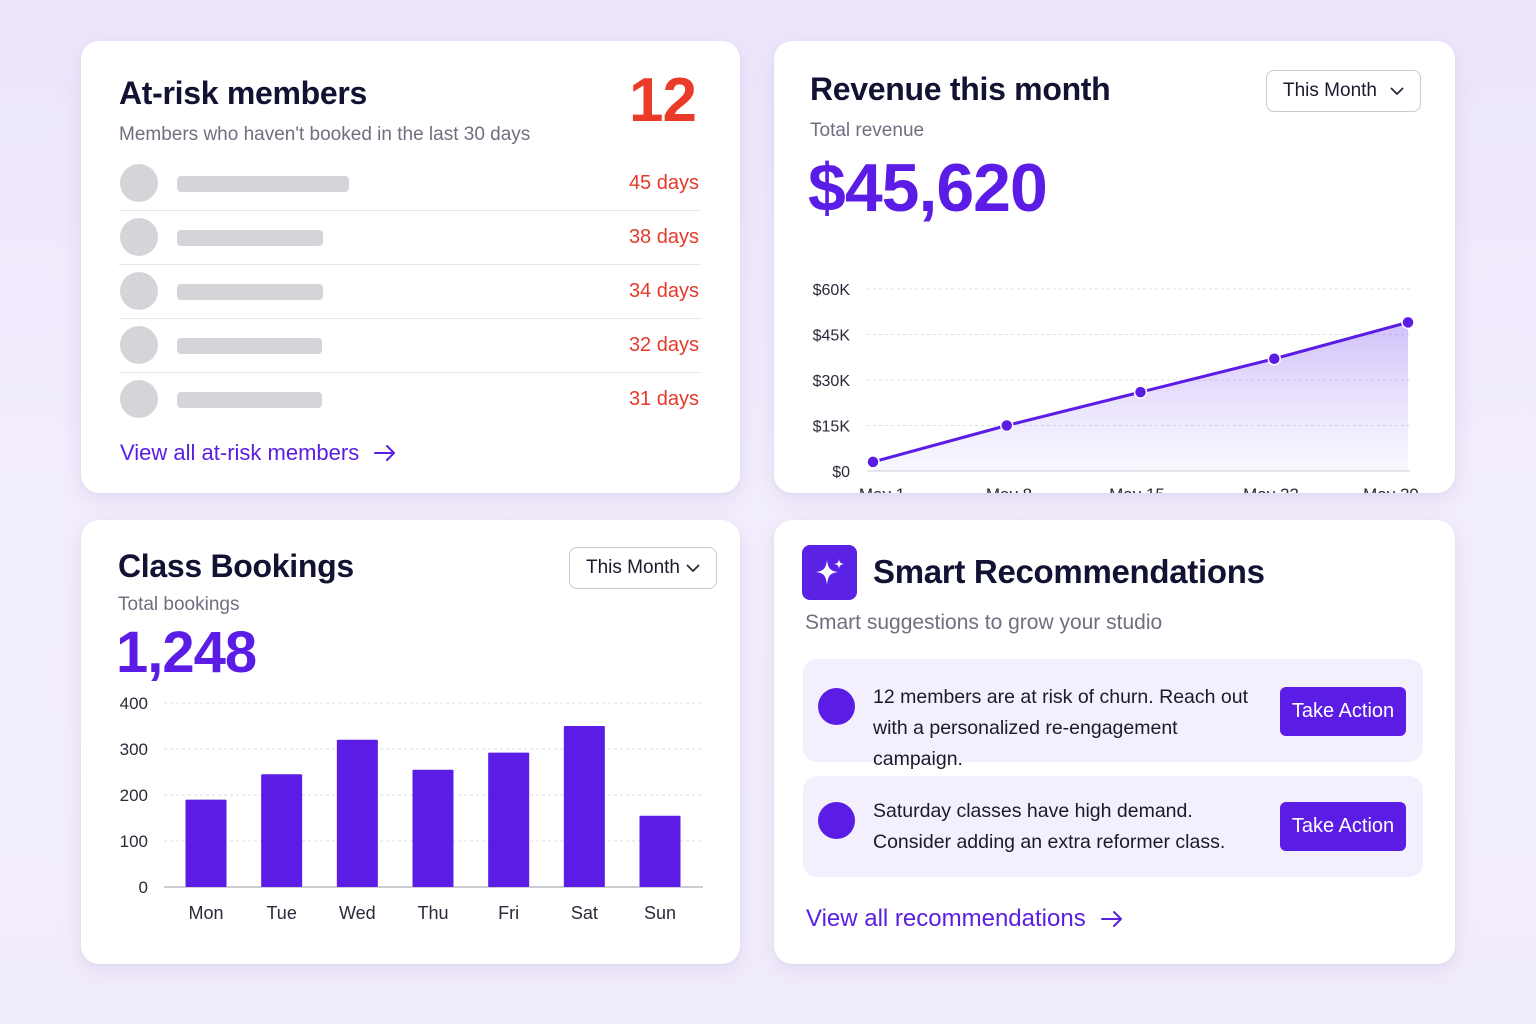 Image resolution: width=1536 pixels, height=1024 pixels. What do you see at coordinates (660, 913) in the screenshot?
I see `x-tick-label: Sun` at bounding box center [660, 913].